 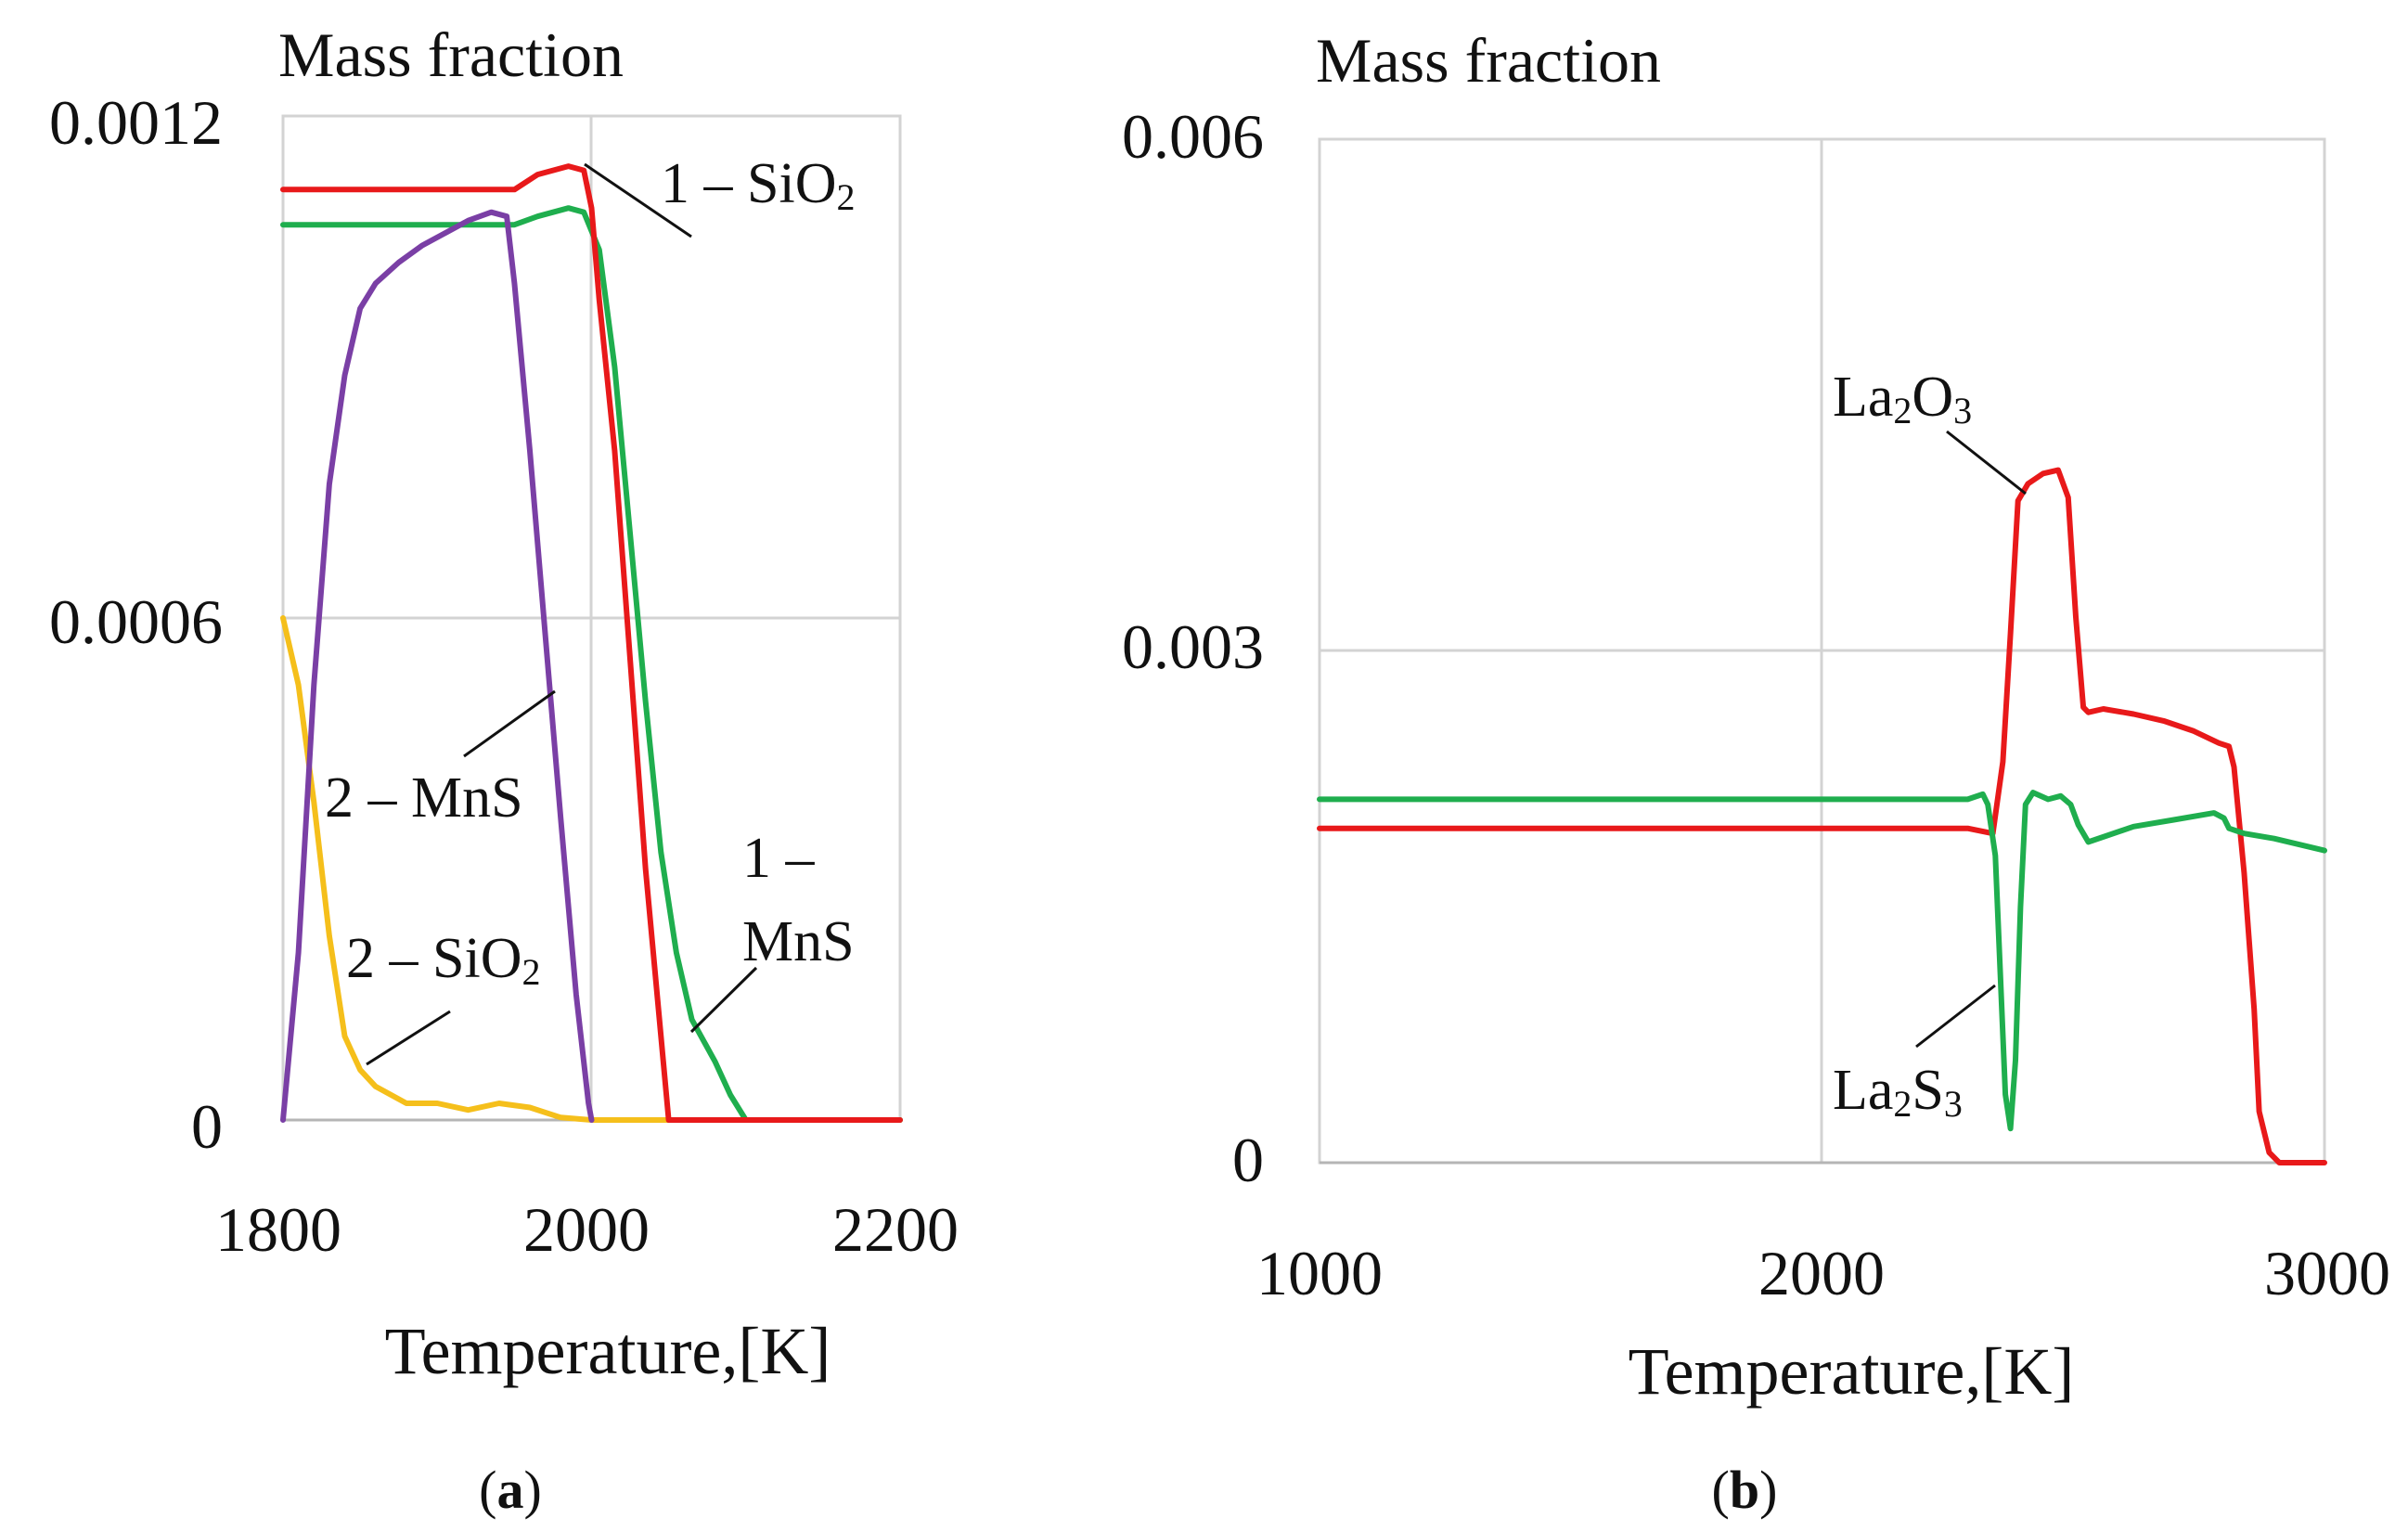 I want to click on chart-a-annotation-label: 1 – SiO2, so click(x=758, y=185).